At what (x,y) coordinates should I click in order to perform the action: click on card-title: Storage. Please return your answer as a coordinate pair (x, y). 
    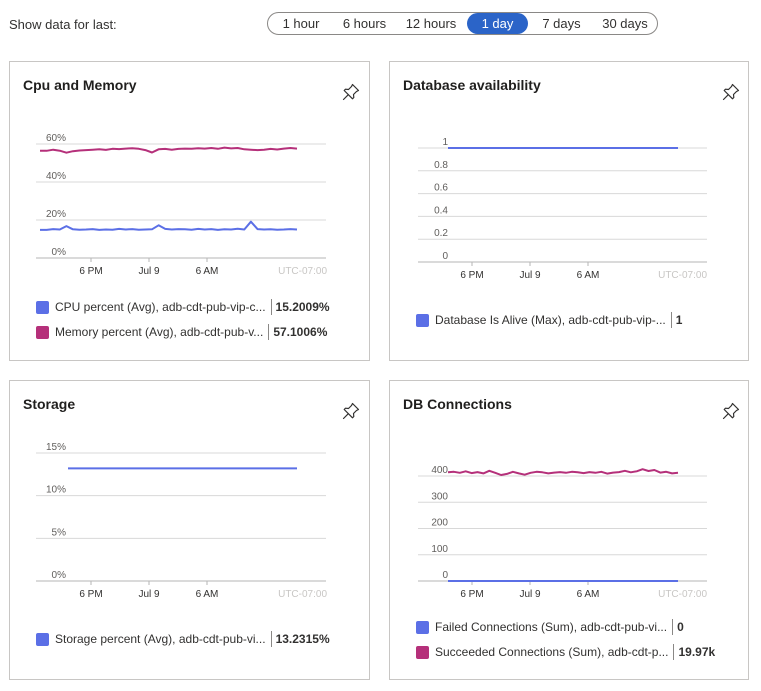
    Looking at the image, I should click on (49, 404).